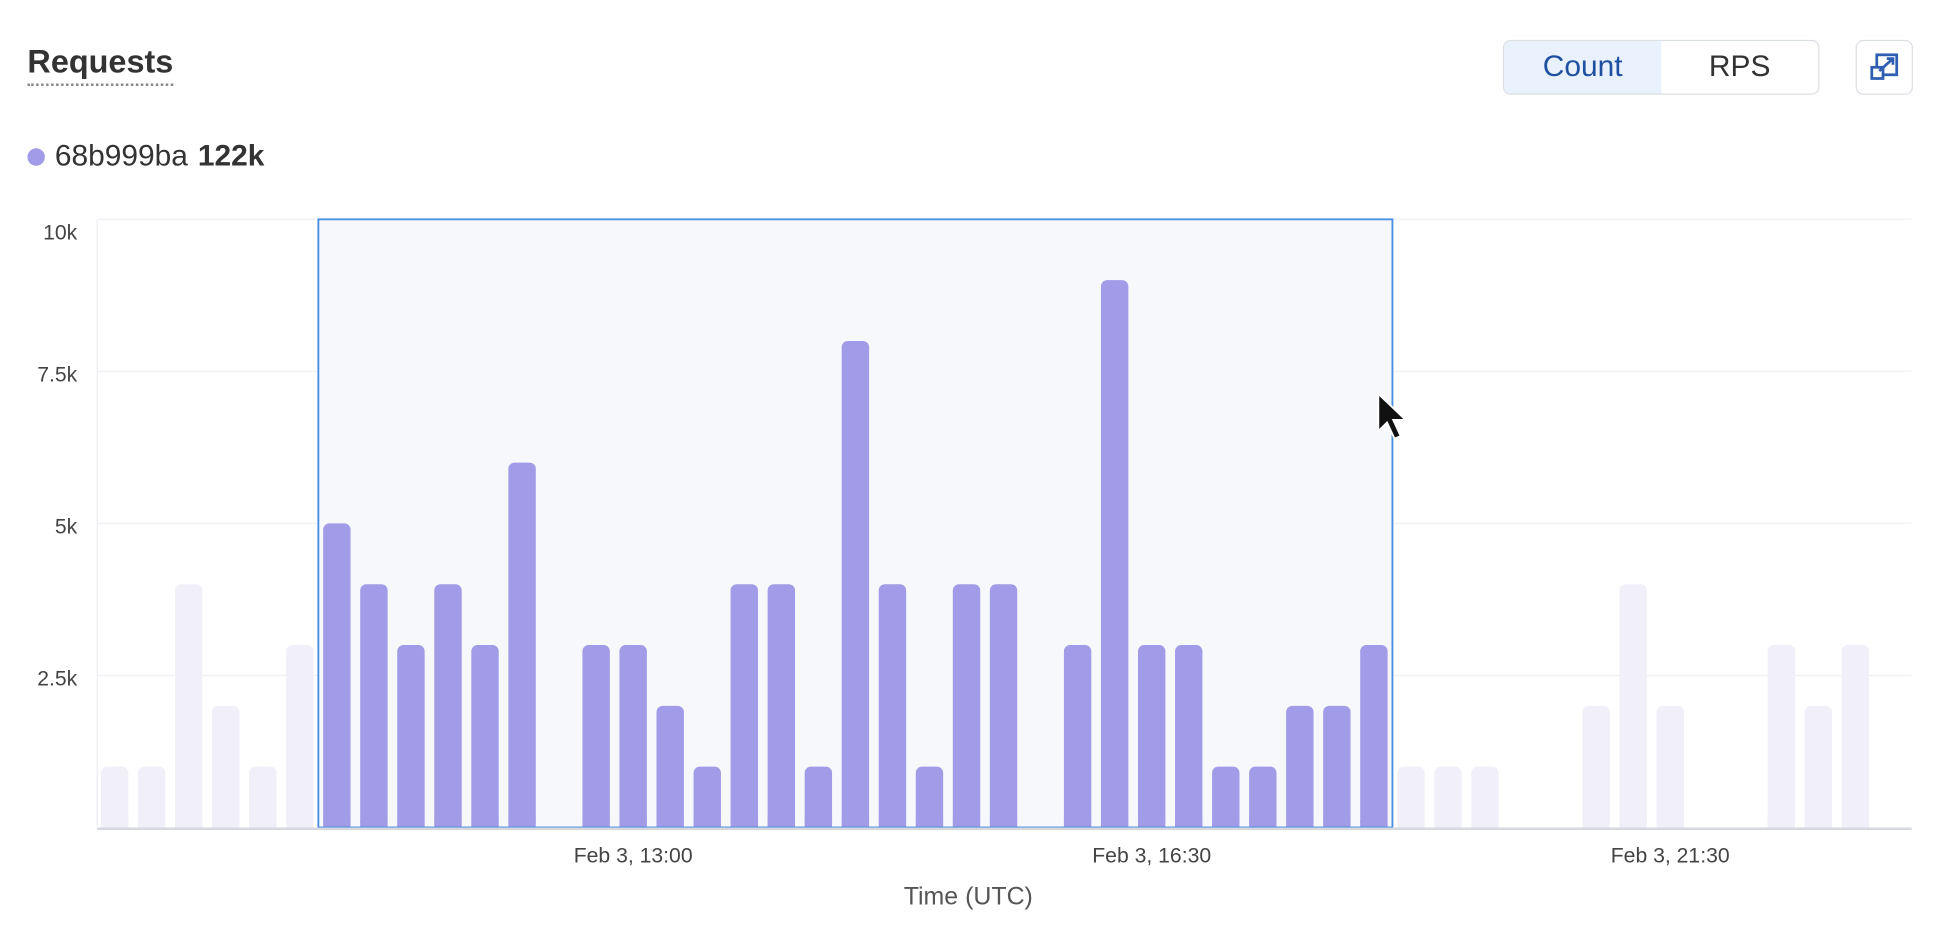  Describe the element at coordinates (1670, 855) in the screenshot. I see `x-tick-label: Feb 3, 21:30` at that location.